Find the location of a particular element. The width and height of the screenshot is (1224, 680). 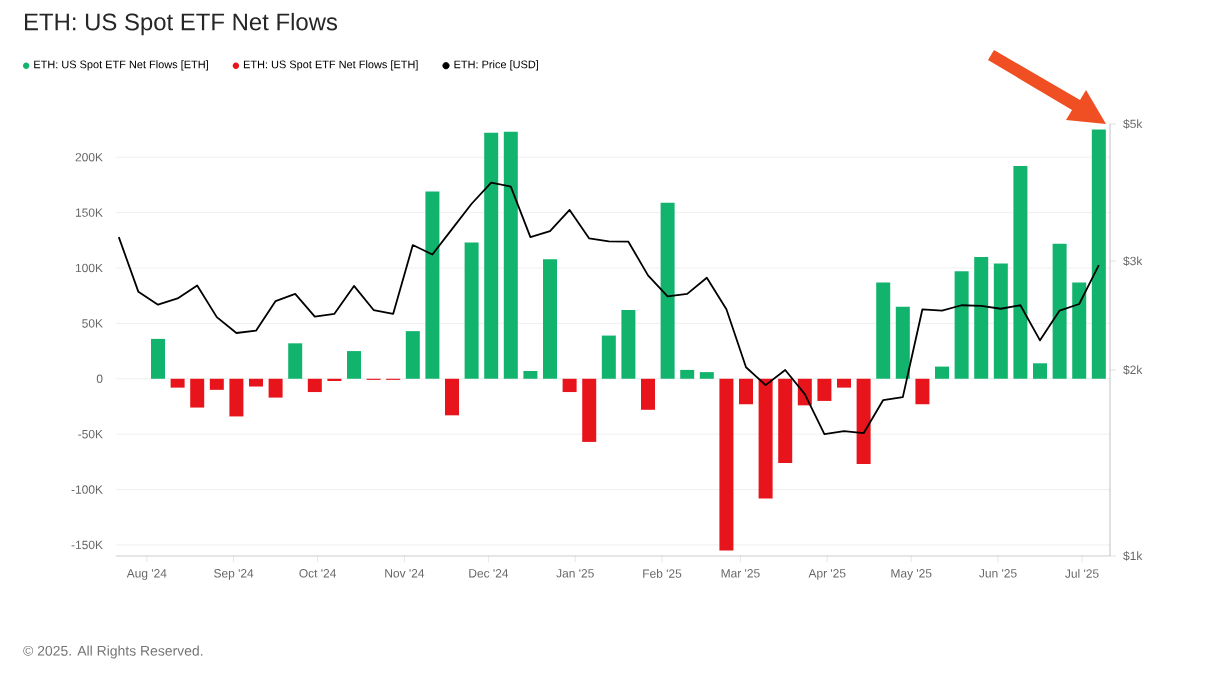

chart-title: ETH: US Spot ETF Net Flows is located at coordinates (181, 24).